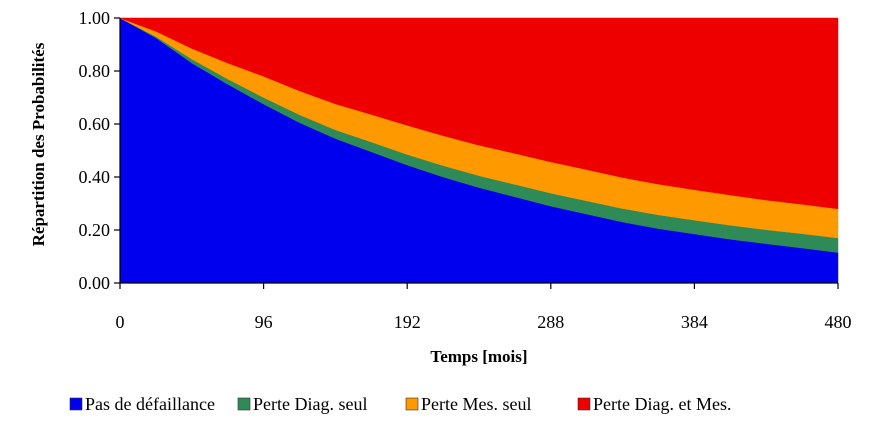  What do you see at coordinates (38, 144) in the screenshot?
I see `y-axis-label: Répartition des Probabilités` at bounding box center [38, 144].